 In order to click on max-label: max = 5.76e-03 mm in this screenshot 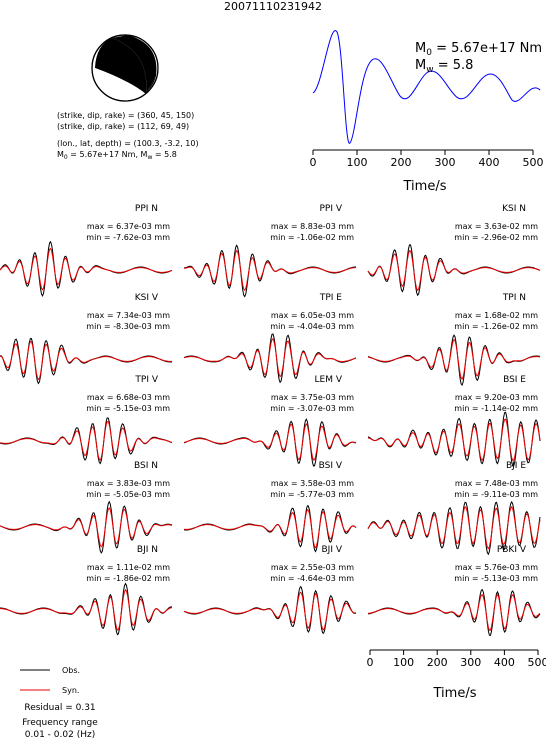, I will do `click(496, 567)`.